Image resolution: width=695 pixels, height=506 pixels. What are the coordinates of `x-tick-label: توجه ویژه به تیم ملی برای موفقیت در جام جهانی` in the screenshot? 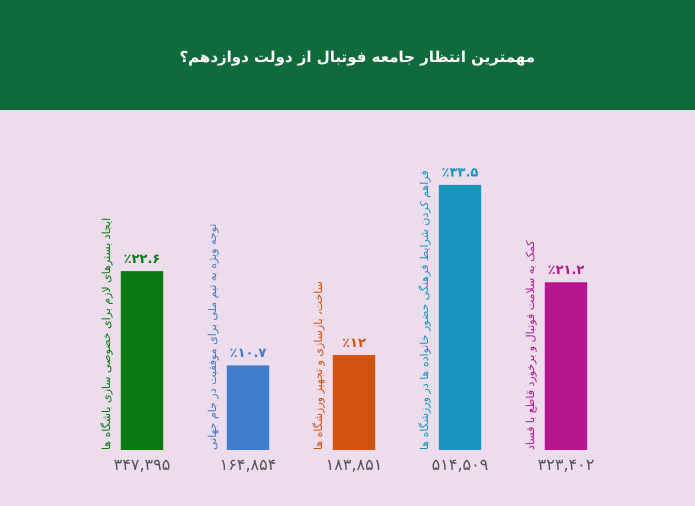 It's located at (213, 337).